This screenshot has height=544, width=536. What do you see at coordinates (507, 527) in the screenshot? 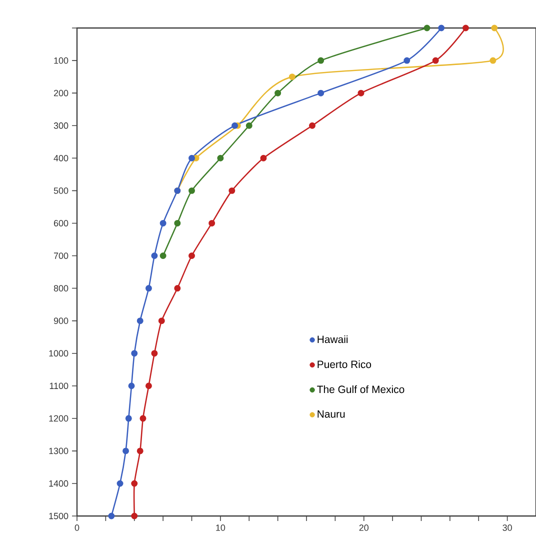
I see `x-tick-label: 30` at bounding box center [507, 527].